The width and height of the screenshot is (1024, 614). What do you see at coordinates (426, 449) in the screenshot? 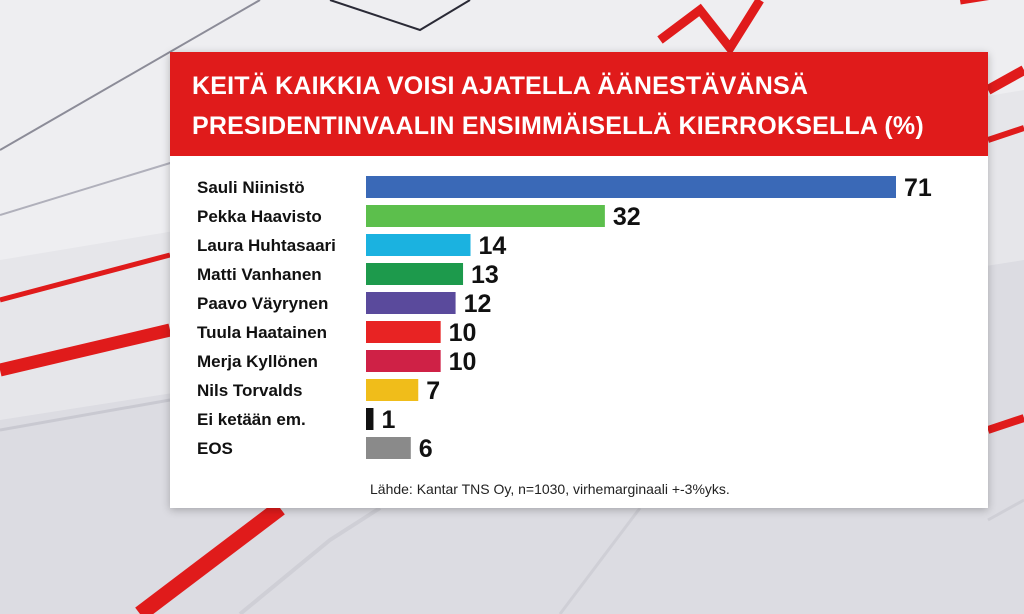
I see `bar-value-label: 6` at bounding box center [426, 449].